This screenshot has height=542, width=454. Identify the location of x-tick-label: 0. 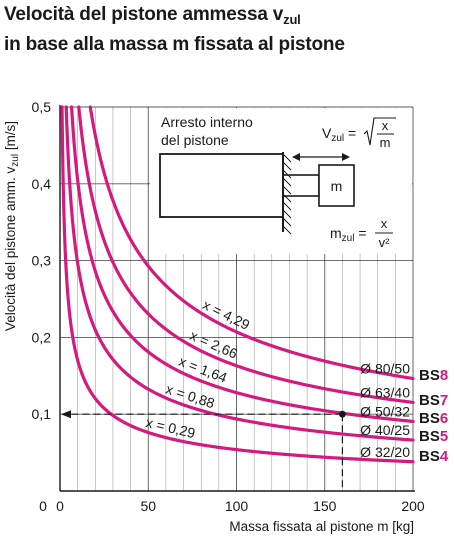
(60, 506).